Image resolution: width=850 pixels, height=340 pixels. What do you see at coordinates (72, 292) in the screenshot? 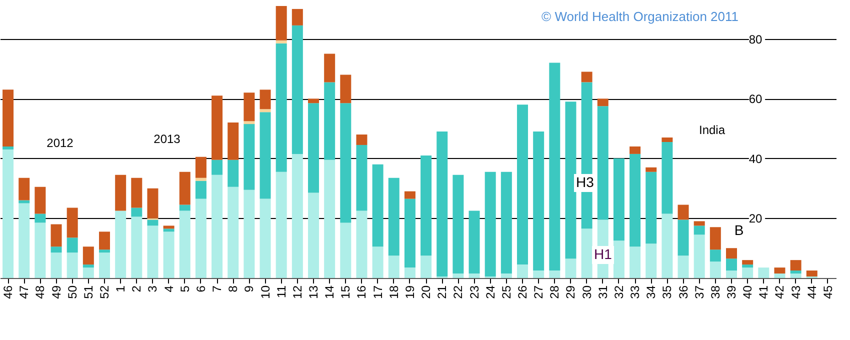
I see `x-tick-label: 50` at bounding box center [72, 292].